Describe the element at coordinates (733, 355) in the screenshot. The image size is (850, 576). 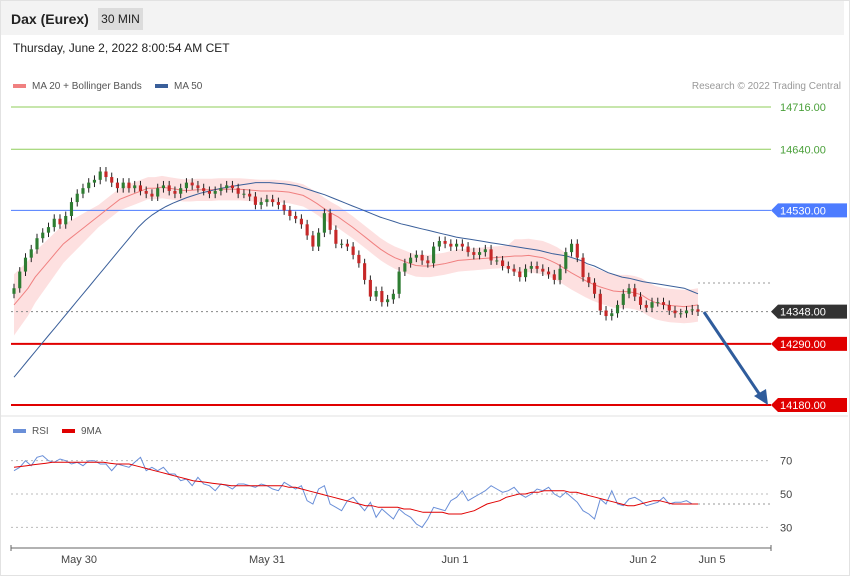
I see `forecast-arrow` at that location.